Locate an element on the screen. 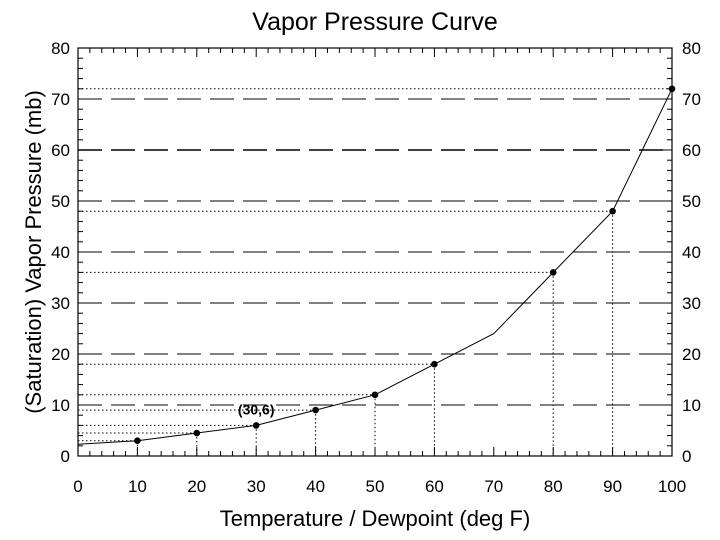 The width and height of the screenshot is (720, 540). y-tick-label-left: 20 is located at coordinates (60, 354).